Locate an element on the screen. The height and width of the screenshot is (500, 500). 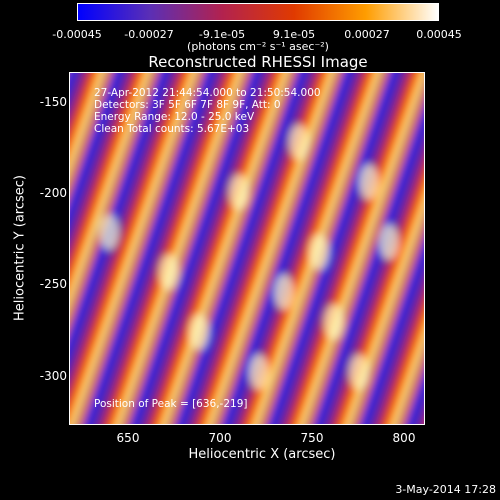
annotation-energy-range: Energy Range: 12.0 - 25.0 keV is located at coordinates (174, 117).